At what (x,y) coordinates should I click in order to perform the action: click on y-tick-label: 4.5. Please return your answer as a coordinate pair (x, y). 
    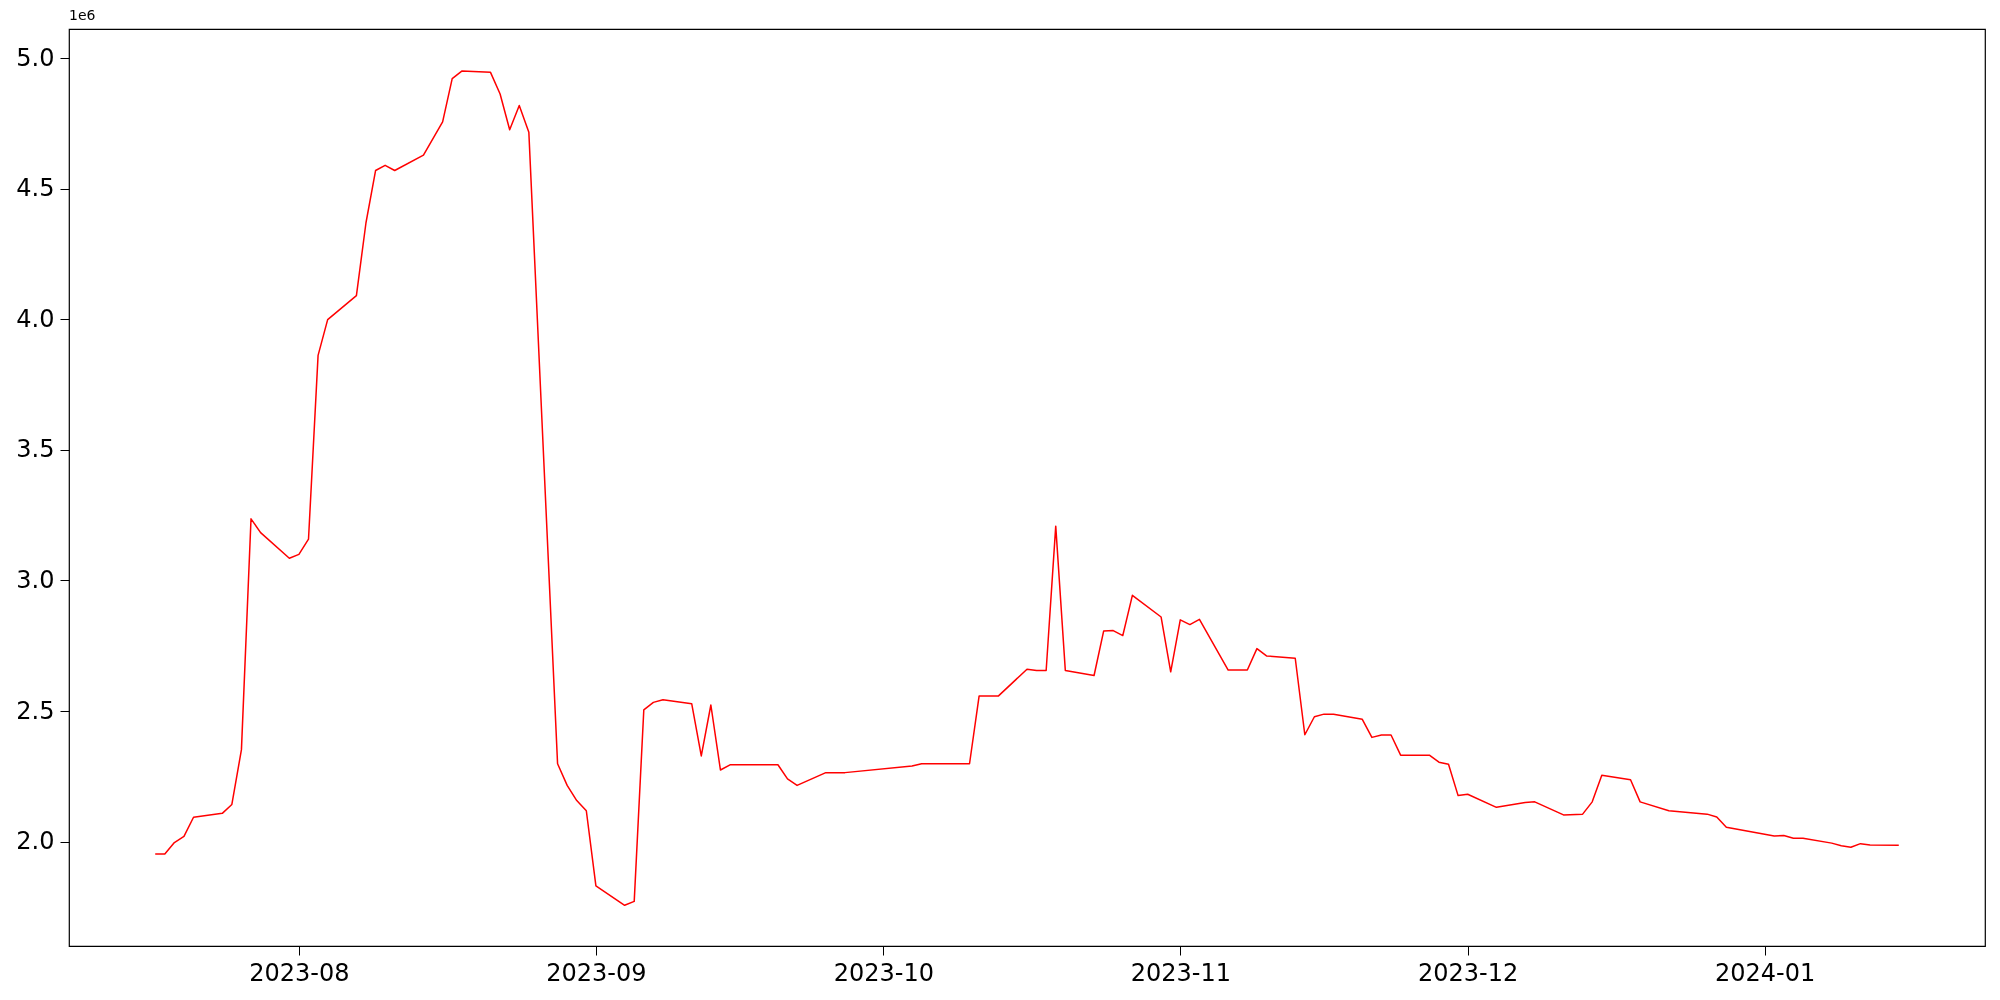
    Looking at the image, I should click on (35, 188).